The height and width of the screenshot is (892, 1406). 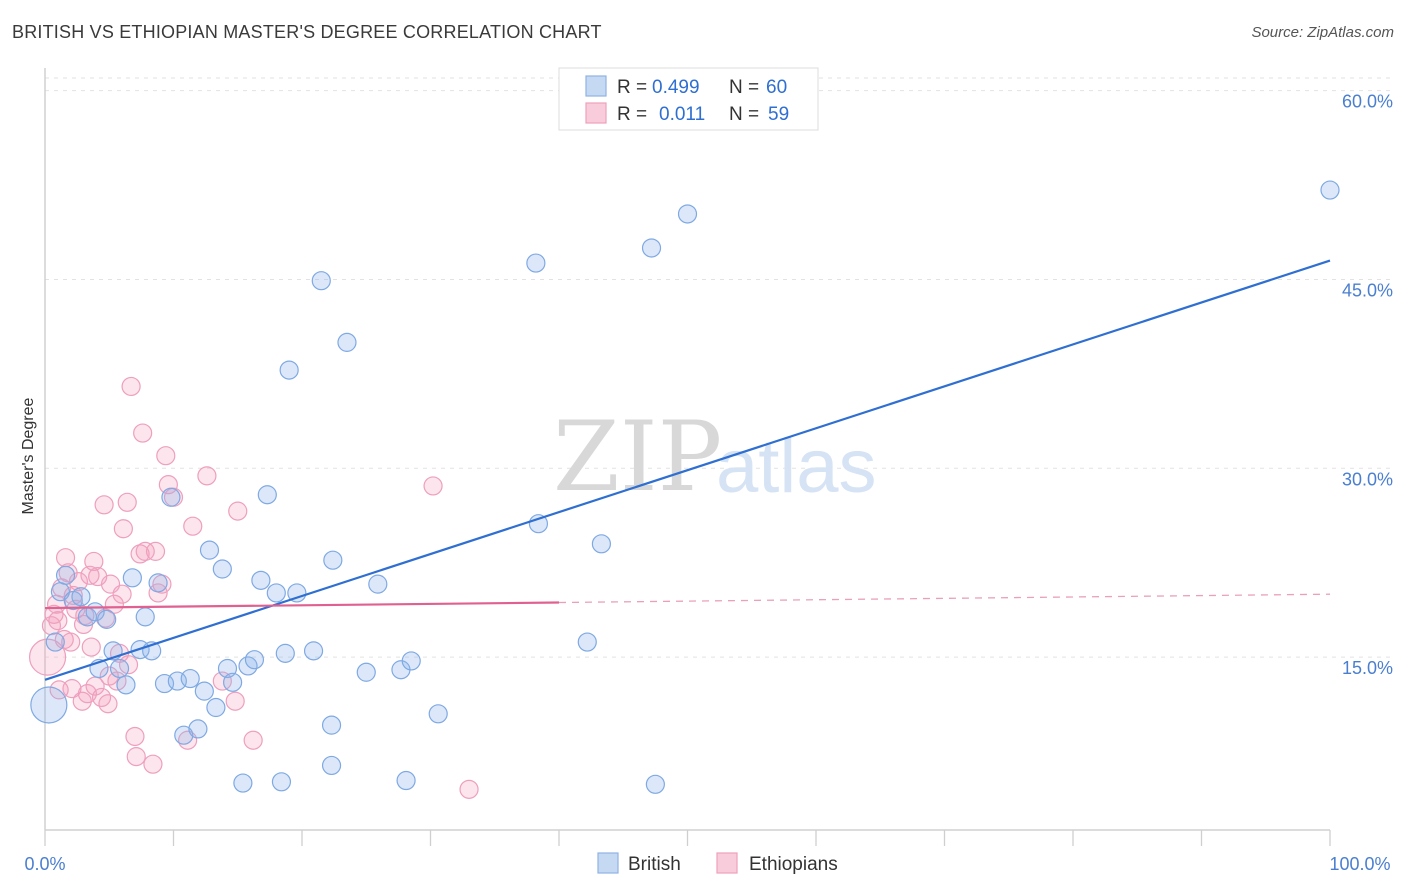 What do you see at coordinates (682, 114) in the screenshot?
I see `legend-r-value-ethiopians: 0.011` at bounding box center [682, 114].